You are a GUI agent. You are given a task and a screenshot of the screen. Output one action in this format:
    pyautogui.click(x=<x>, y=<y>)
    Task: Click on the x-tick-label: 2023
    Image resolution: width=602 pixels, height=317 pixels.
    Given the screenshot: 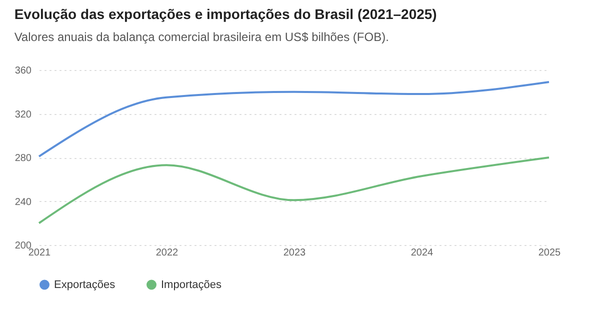 What is the action you would take?
    pyautogui.click(x=294, y=253)
    